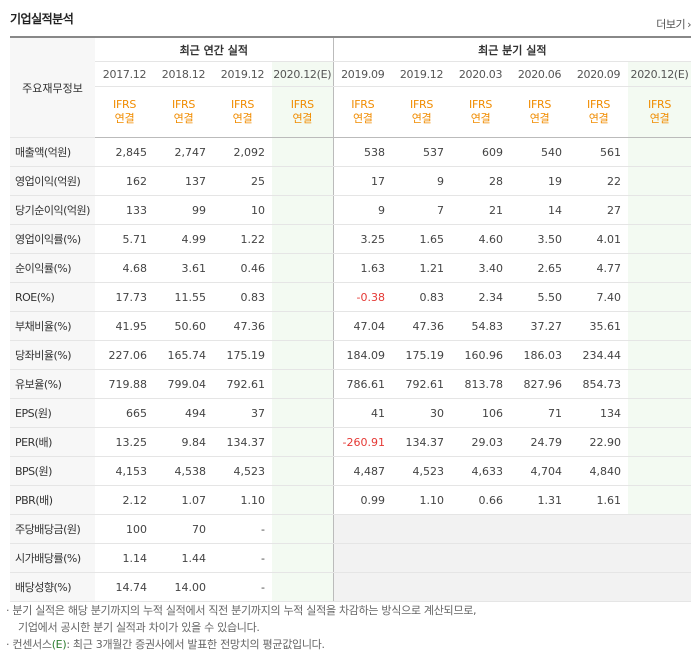  I want to click on ifrs-label-annual-1: IFRS 연결, so click(183, 112).